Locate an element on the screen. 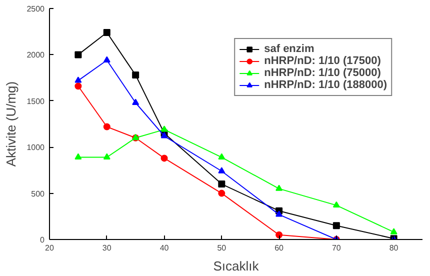 This screenshot has height=276, width=430. legend-label: saf enzim is located at coordinates (289, 49).